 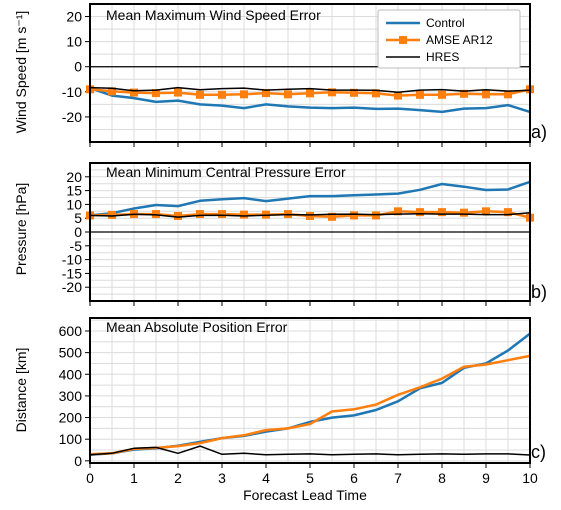 I want to click on legend-label-control: Control, so click(x=445, y=23).